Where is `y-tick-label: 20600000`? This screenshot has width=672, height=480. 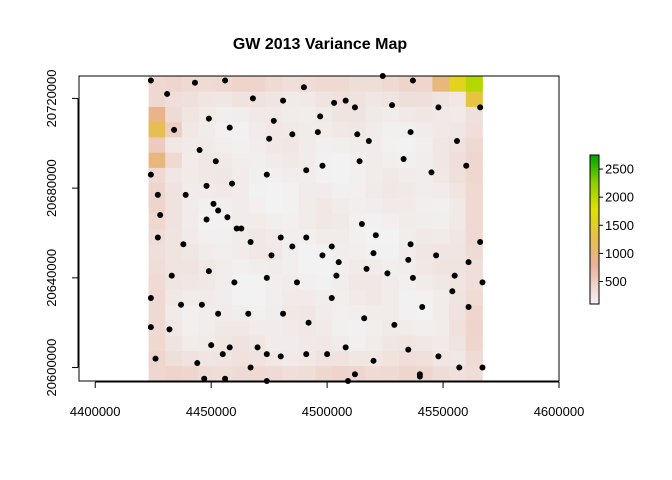 y-tick-label: 20600000 is located at coordinates (51, 368).